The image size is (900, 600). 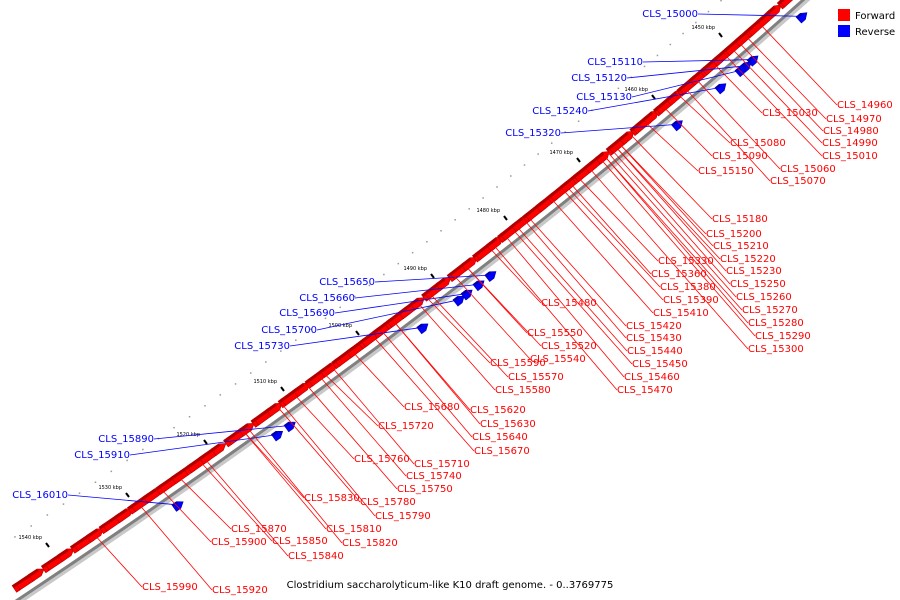 What do you see at coordinates (604, 97) in the screenshot?
I see `reverse-gene-label: CLS_15130` at bounding box center [604, 97].